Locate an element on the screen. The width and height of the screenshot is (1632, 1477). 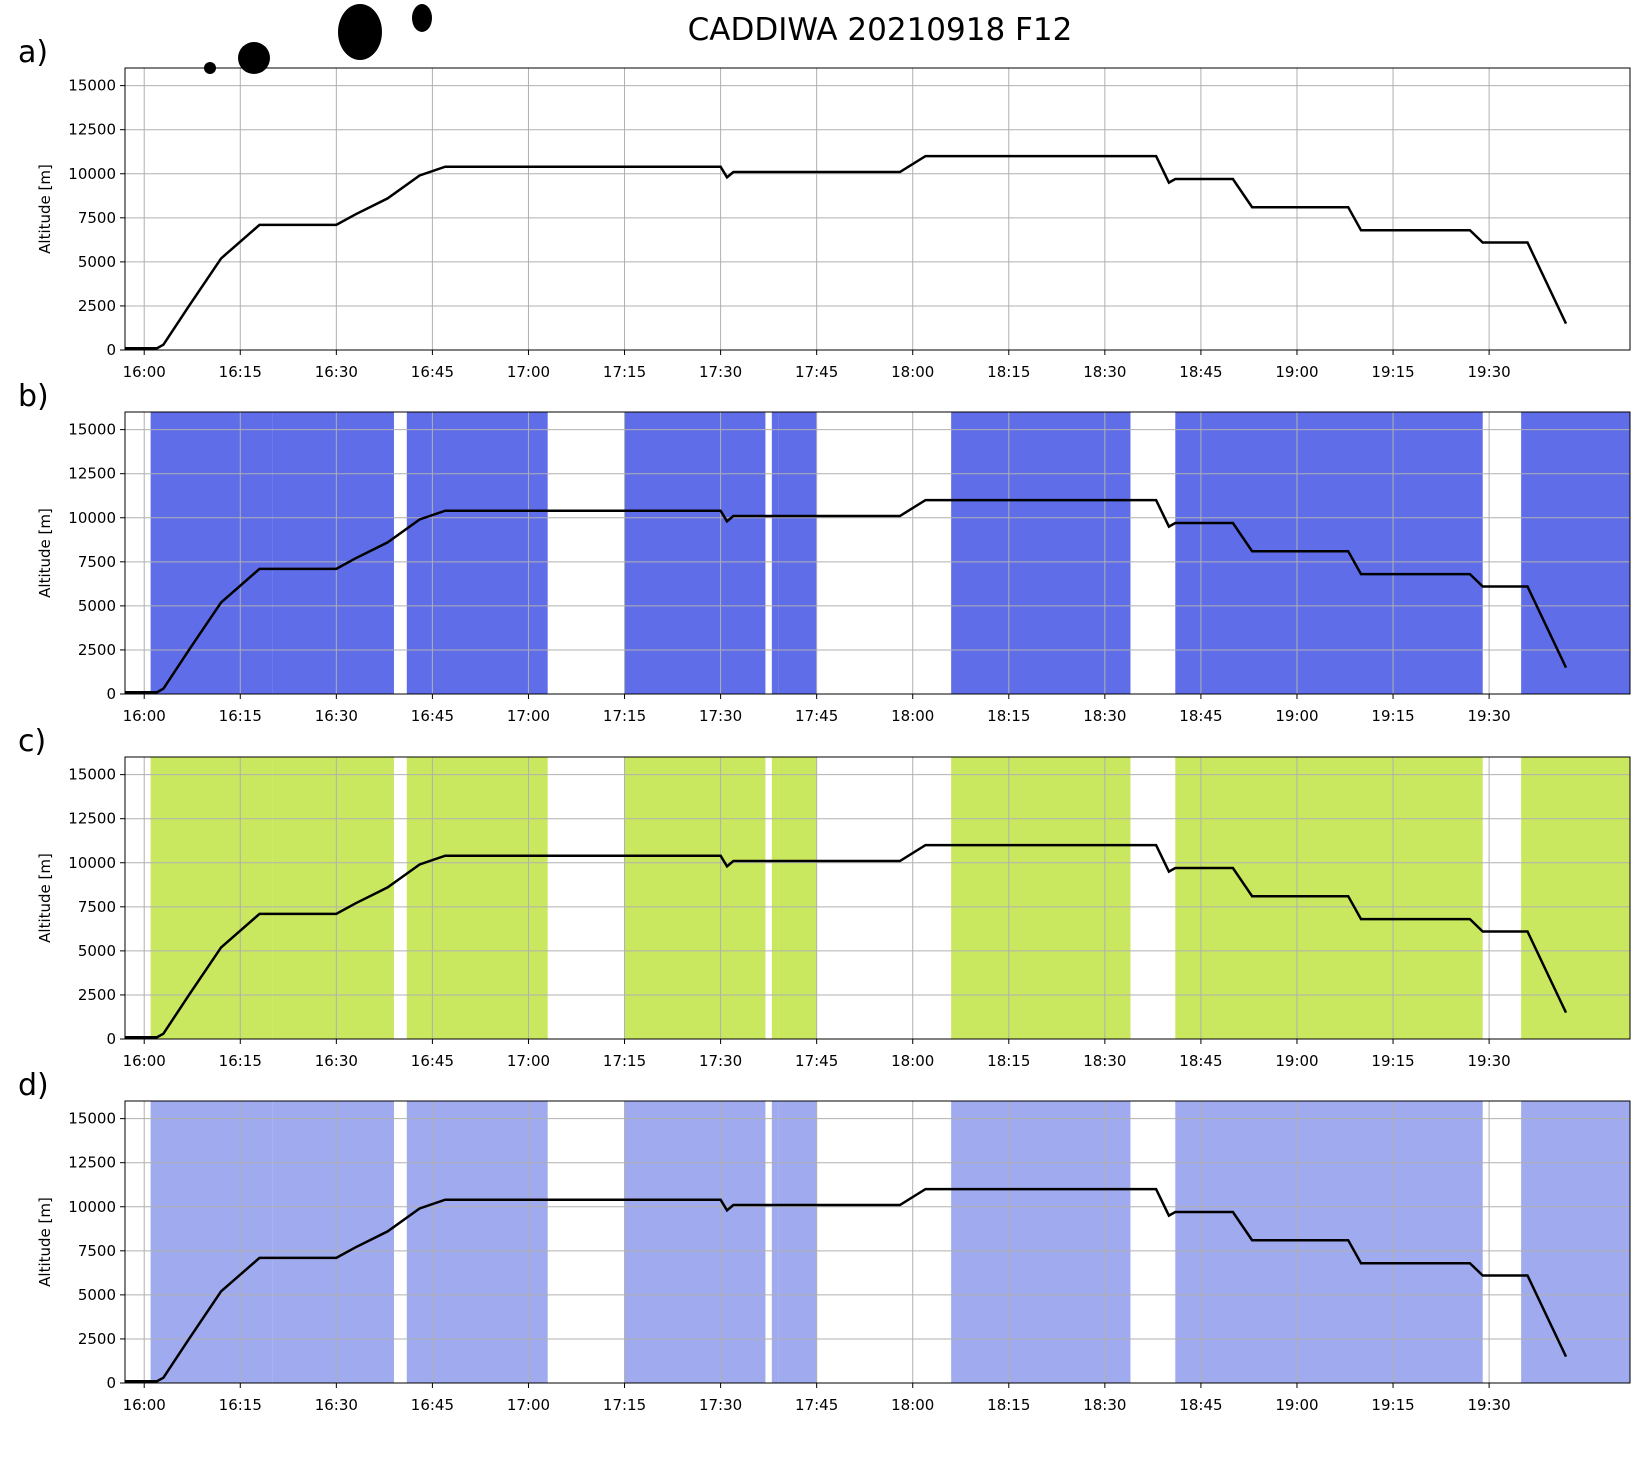
panel-label: c) is located at coordinates (32, 741).